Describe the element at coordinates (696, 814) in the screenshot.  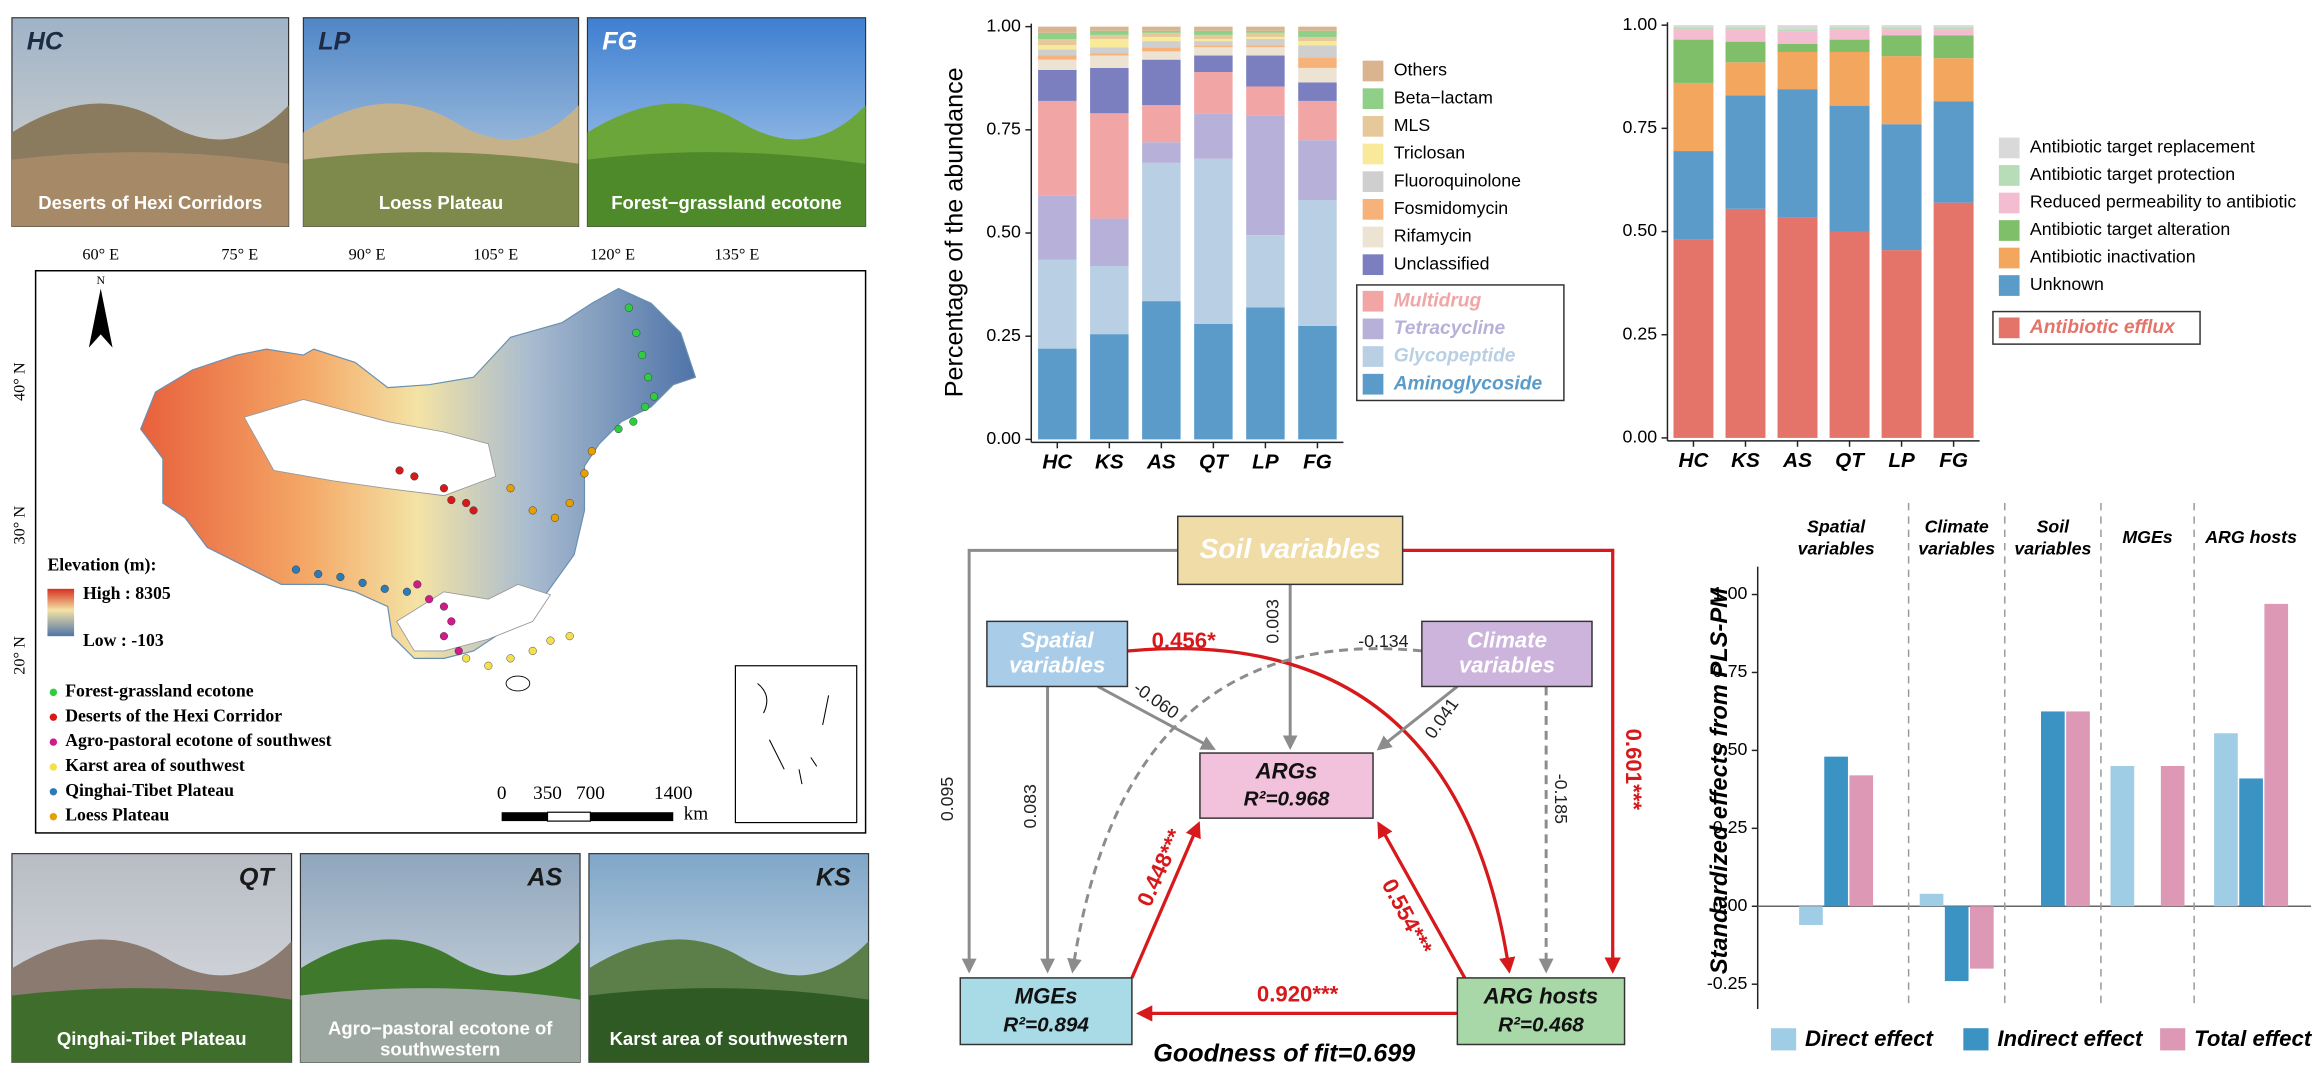
I see `scale-unit: km` at that location.